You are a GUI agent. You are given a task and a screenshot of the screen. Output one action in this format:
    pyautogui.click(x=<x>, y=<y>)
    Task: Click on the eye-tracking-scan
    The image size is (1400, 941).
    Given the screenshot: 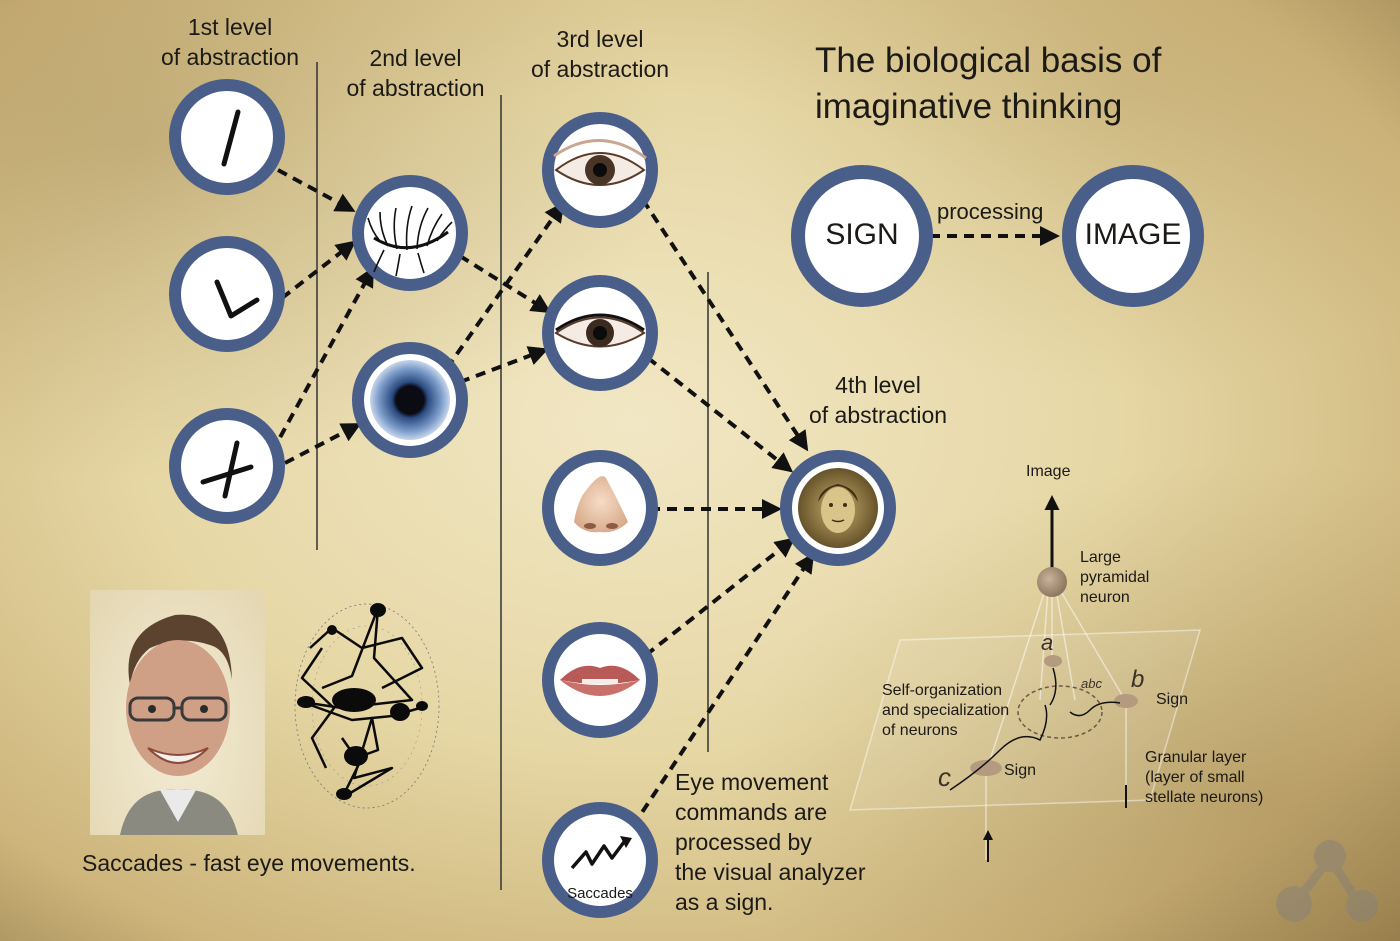 What is the action you would take?
    pyautogui.click(x=369, y=710)
    